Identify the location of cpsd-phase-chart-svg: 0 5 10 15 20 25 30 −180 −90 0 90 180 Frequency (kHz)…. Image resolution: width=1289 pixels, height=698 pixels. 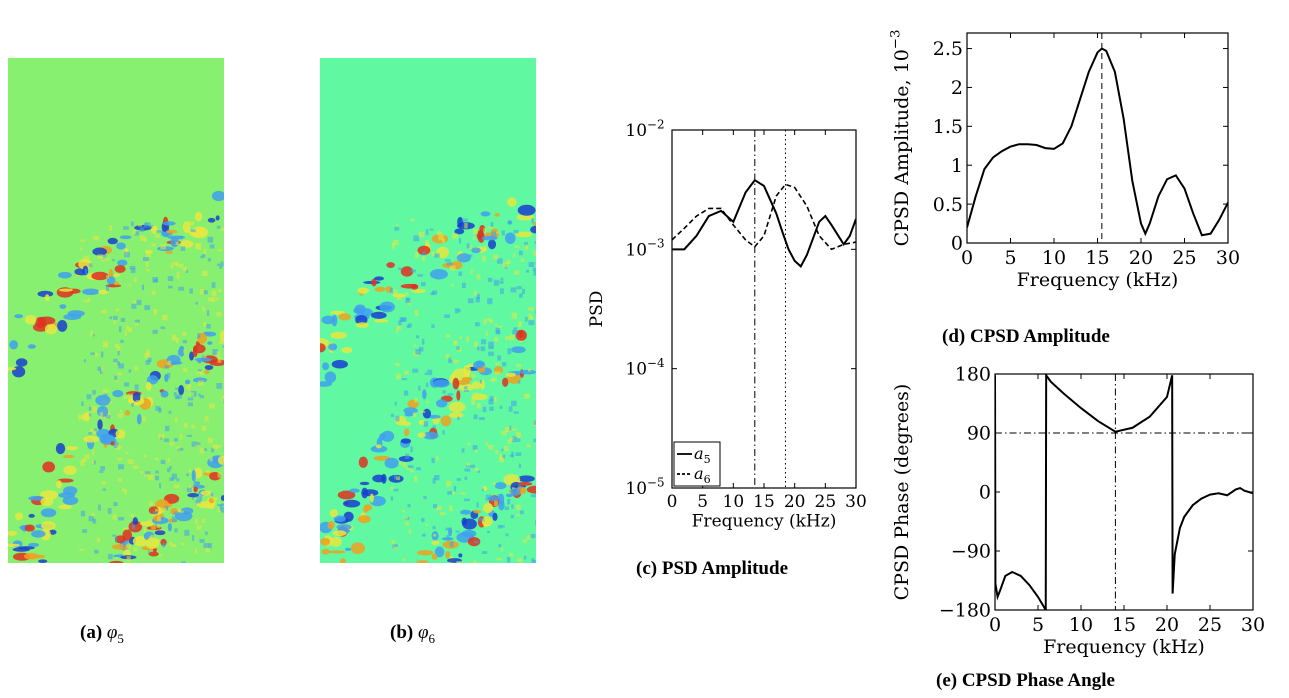
(1078, 511).